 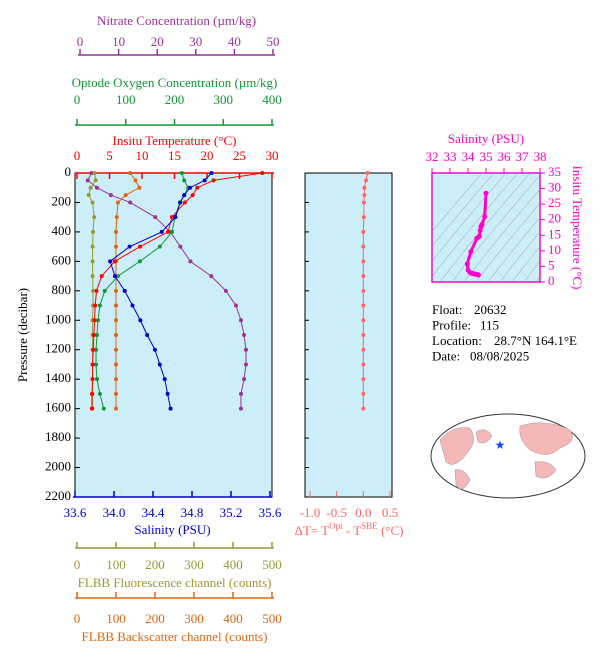 I want to click on y-tick-label: 30, so click(x=554, y=187).